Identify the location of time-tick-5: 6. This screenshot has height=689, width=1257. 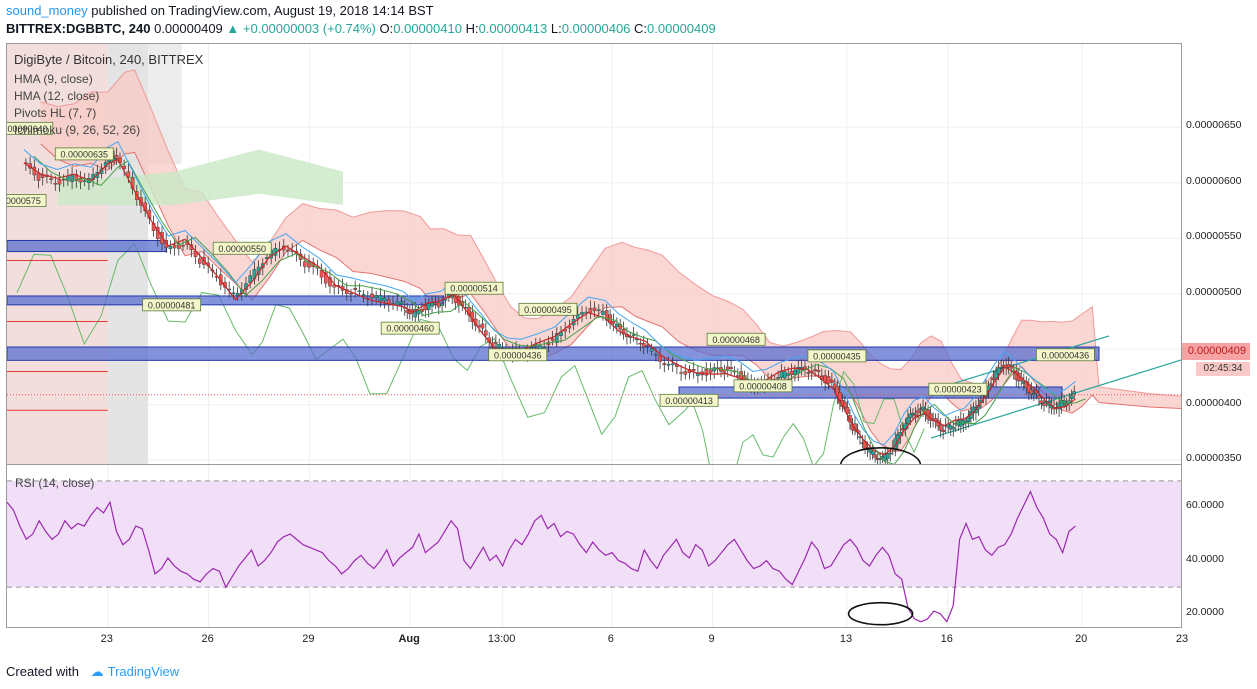
(610, 639).